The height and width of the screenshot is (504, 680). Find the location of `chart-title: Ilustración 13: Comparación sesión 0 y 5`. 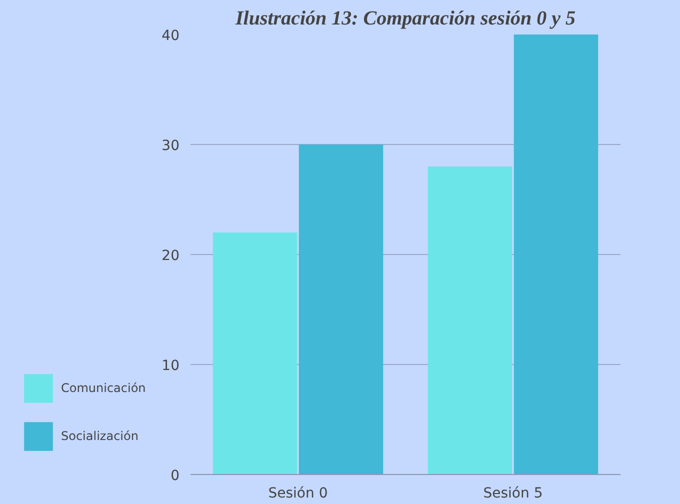

chart-title: Ilustración 13: Comparación sesión 0 y 5 is located at coordinates (405, 19).